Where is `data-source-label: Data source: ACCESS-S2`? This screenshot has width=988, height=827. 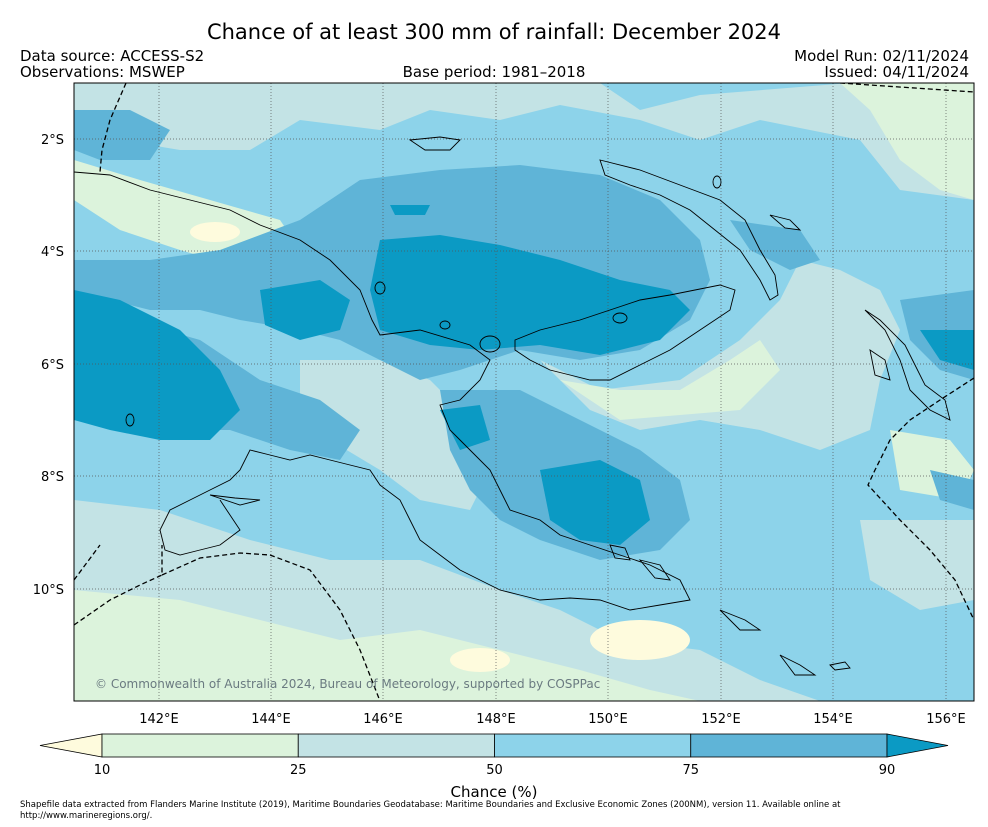
data-source-label: Data source: ACCESS-S2 is located at coordinates (112, 56).